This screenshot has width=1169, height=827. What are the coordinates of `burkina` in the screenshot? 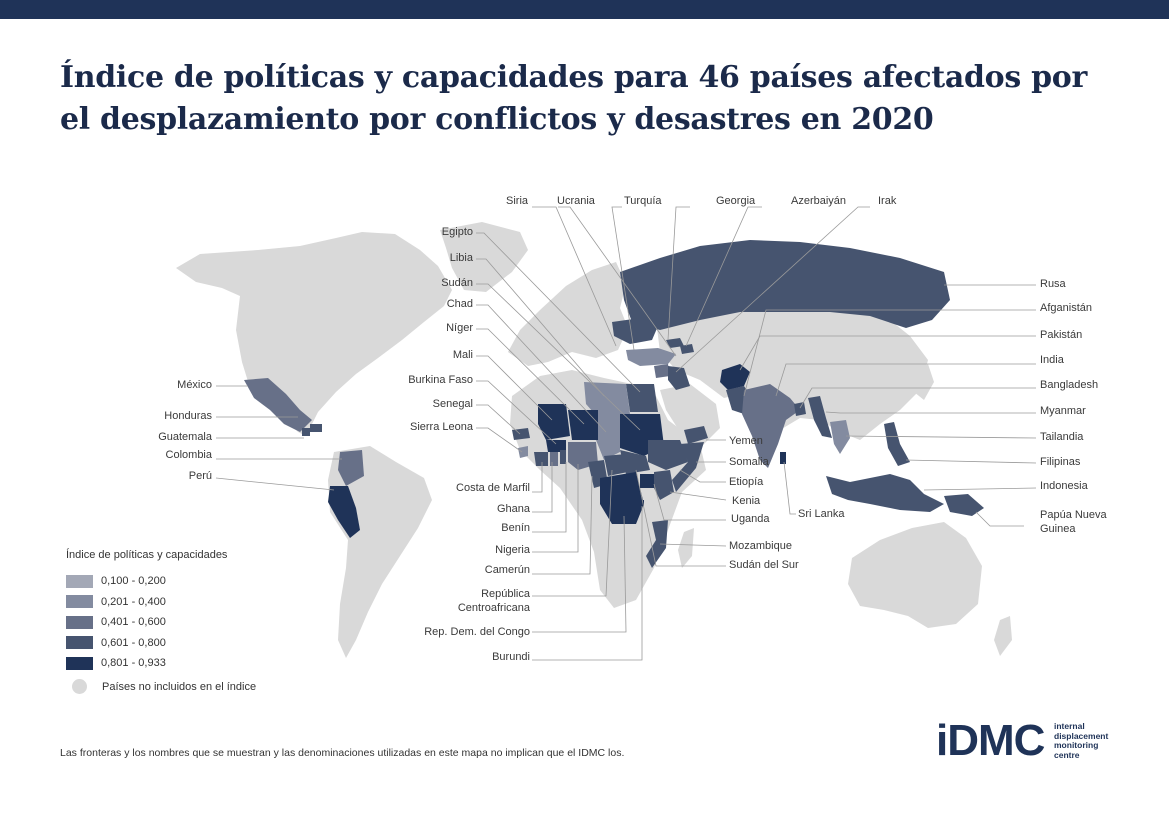 It's located at (556, 446).